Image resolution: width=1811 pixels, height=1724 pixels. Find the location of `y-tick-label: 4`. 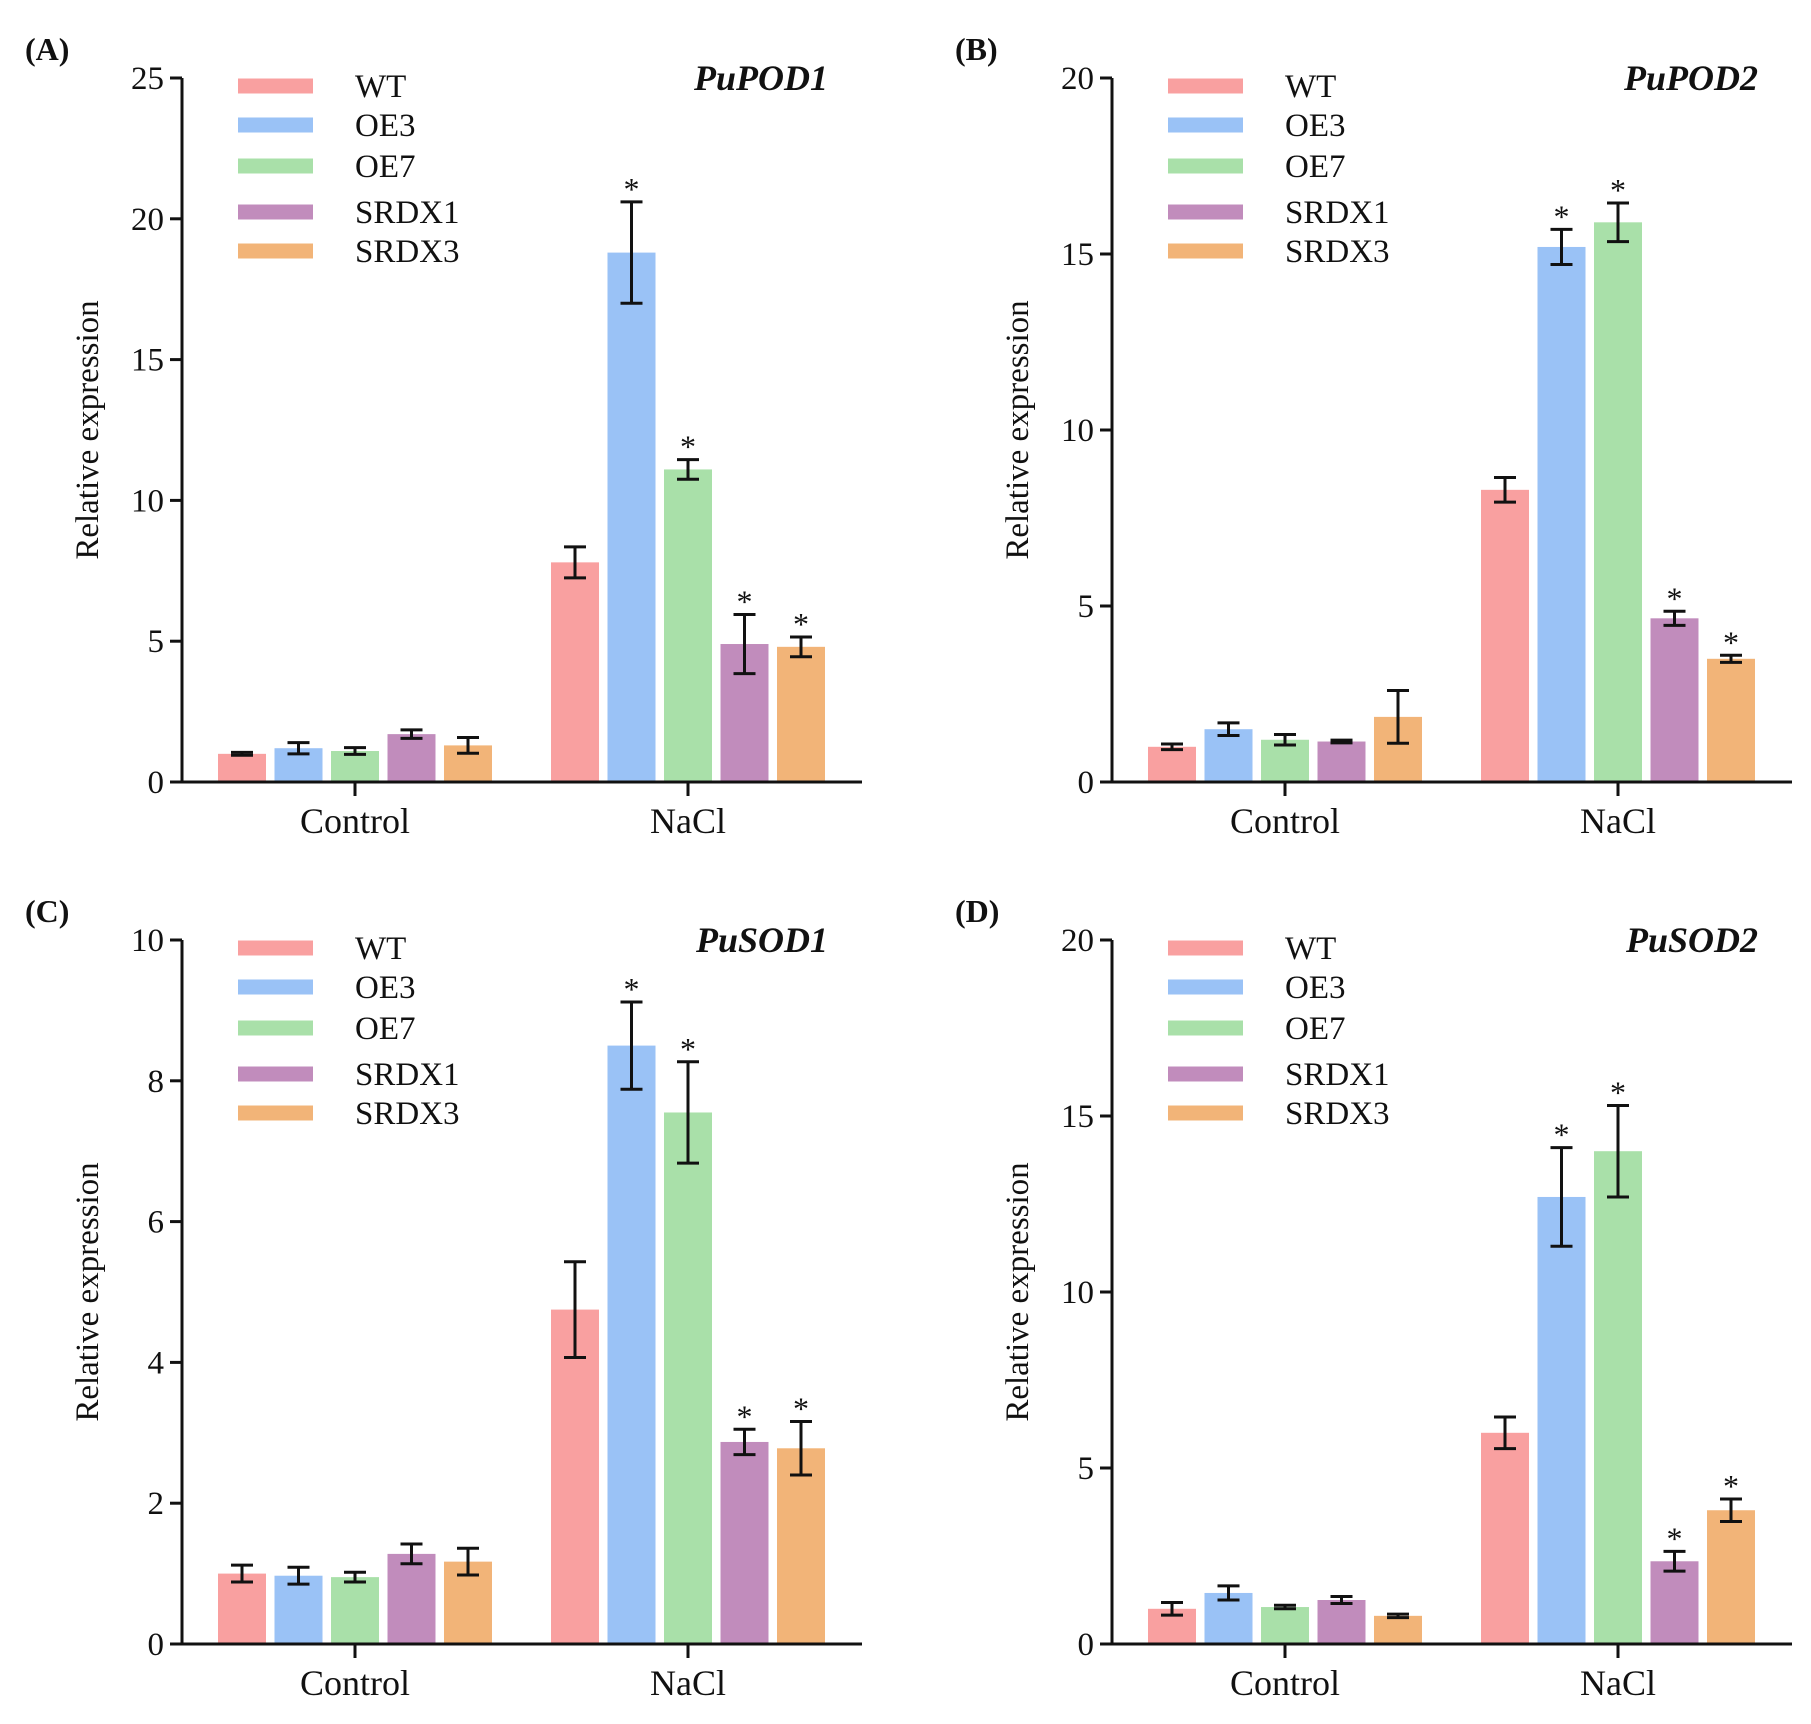

y-tick-label: 4 is located at coordinates (156, 1363).